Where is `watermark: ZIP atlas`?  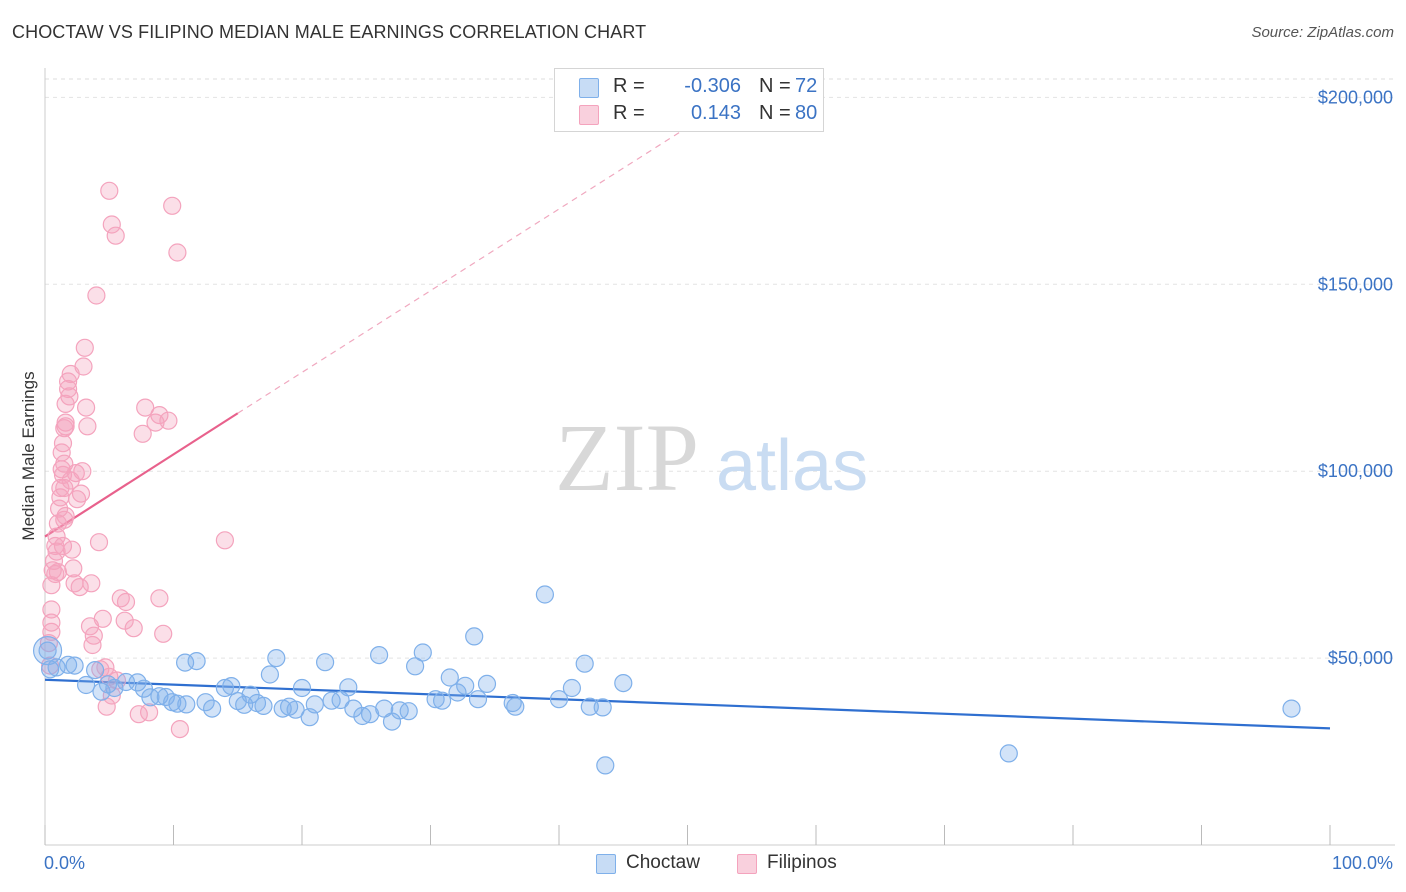 watermark: ZIP atlas is located at coordinates (711, 457).